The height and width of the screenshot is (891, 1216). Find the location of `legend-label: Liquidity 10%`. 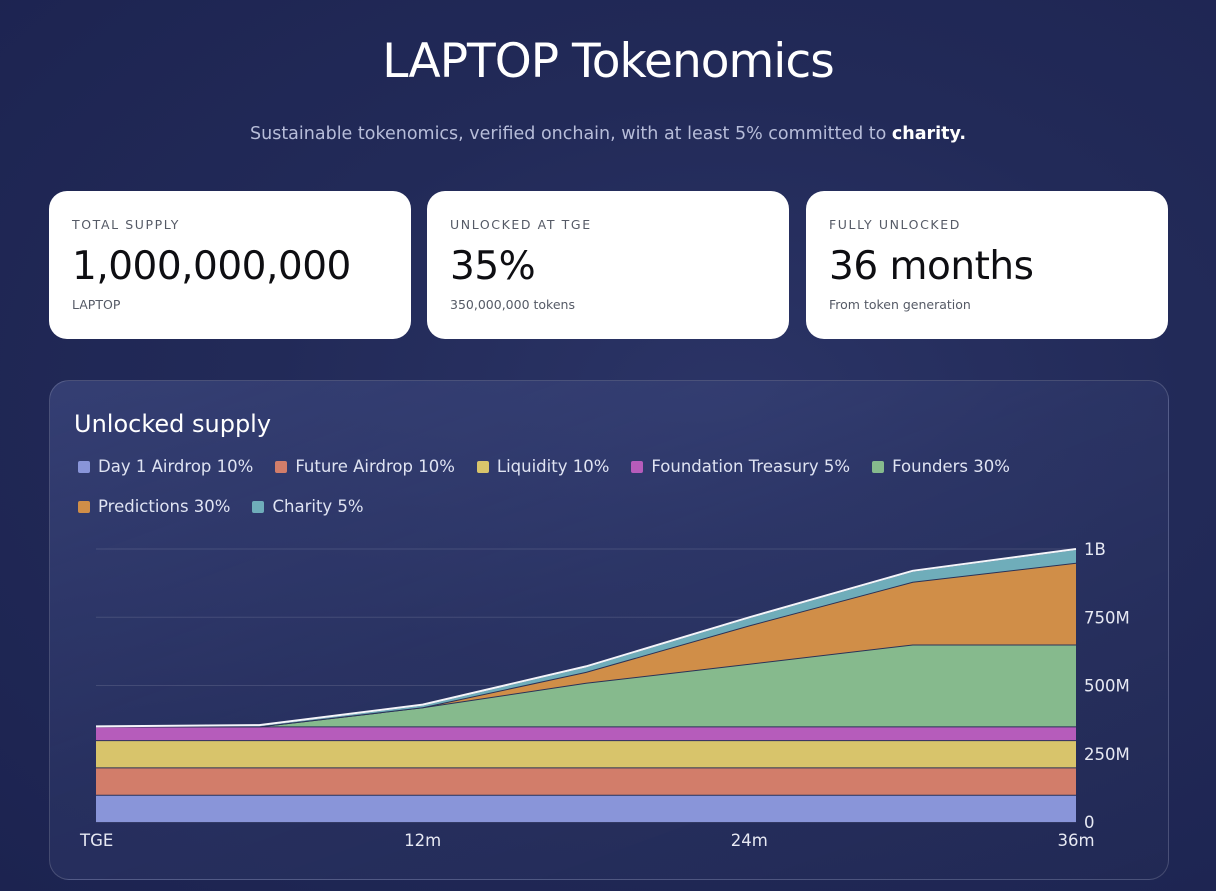

legend-label: Liquidity 10% is located at coordinates (553, 466).